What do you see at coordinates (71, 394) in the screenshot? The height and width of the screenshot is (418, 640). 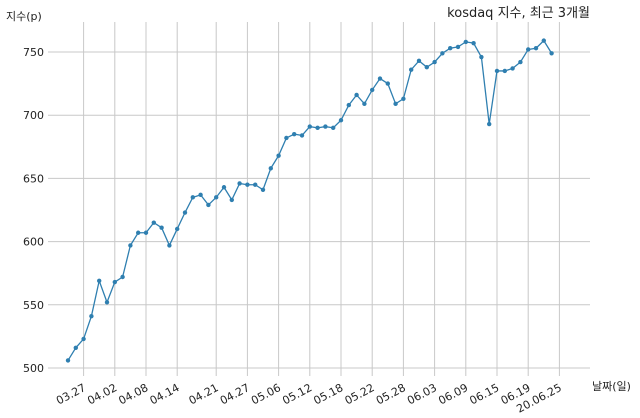 I see `x-tick-label: 03.27` at bounding box center [71, 394].